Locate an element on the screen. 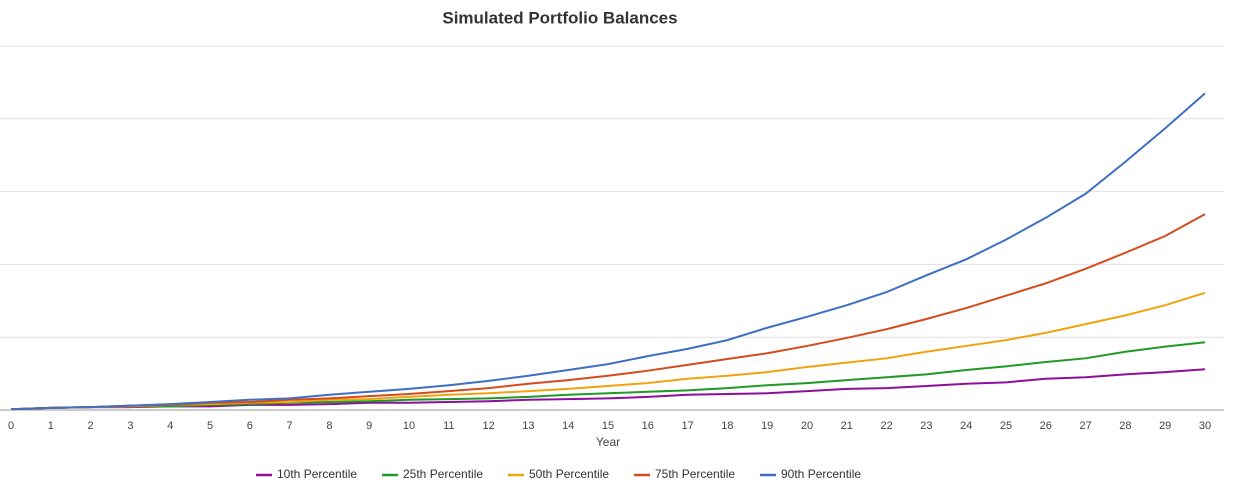 The width and height of the screenshot is (1240, 496). x-tick-label: 8 is located at coordinates (329, 426).